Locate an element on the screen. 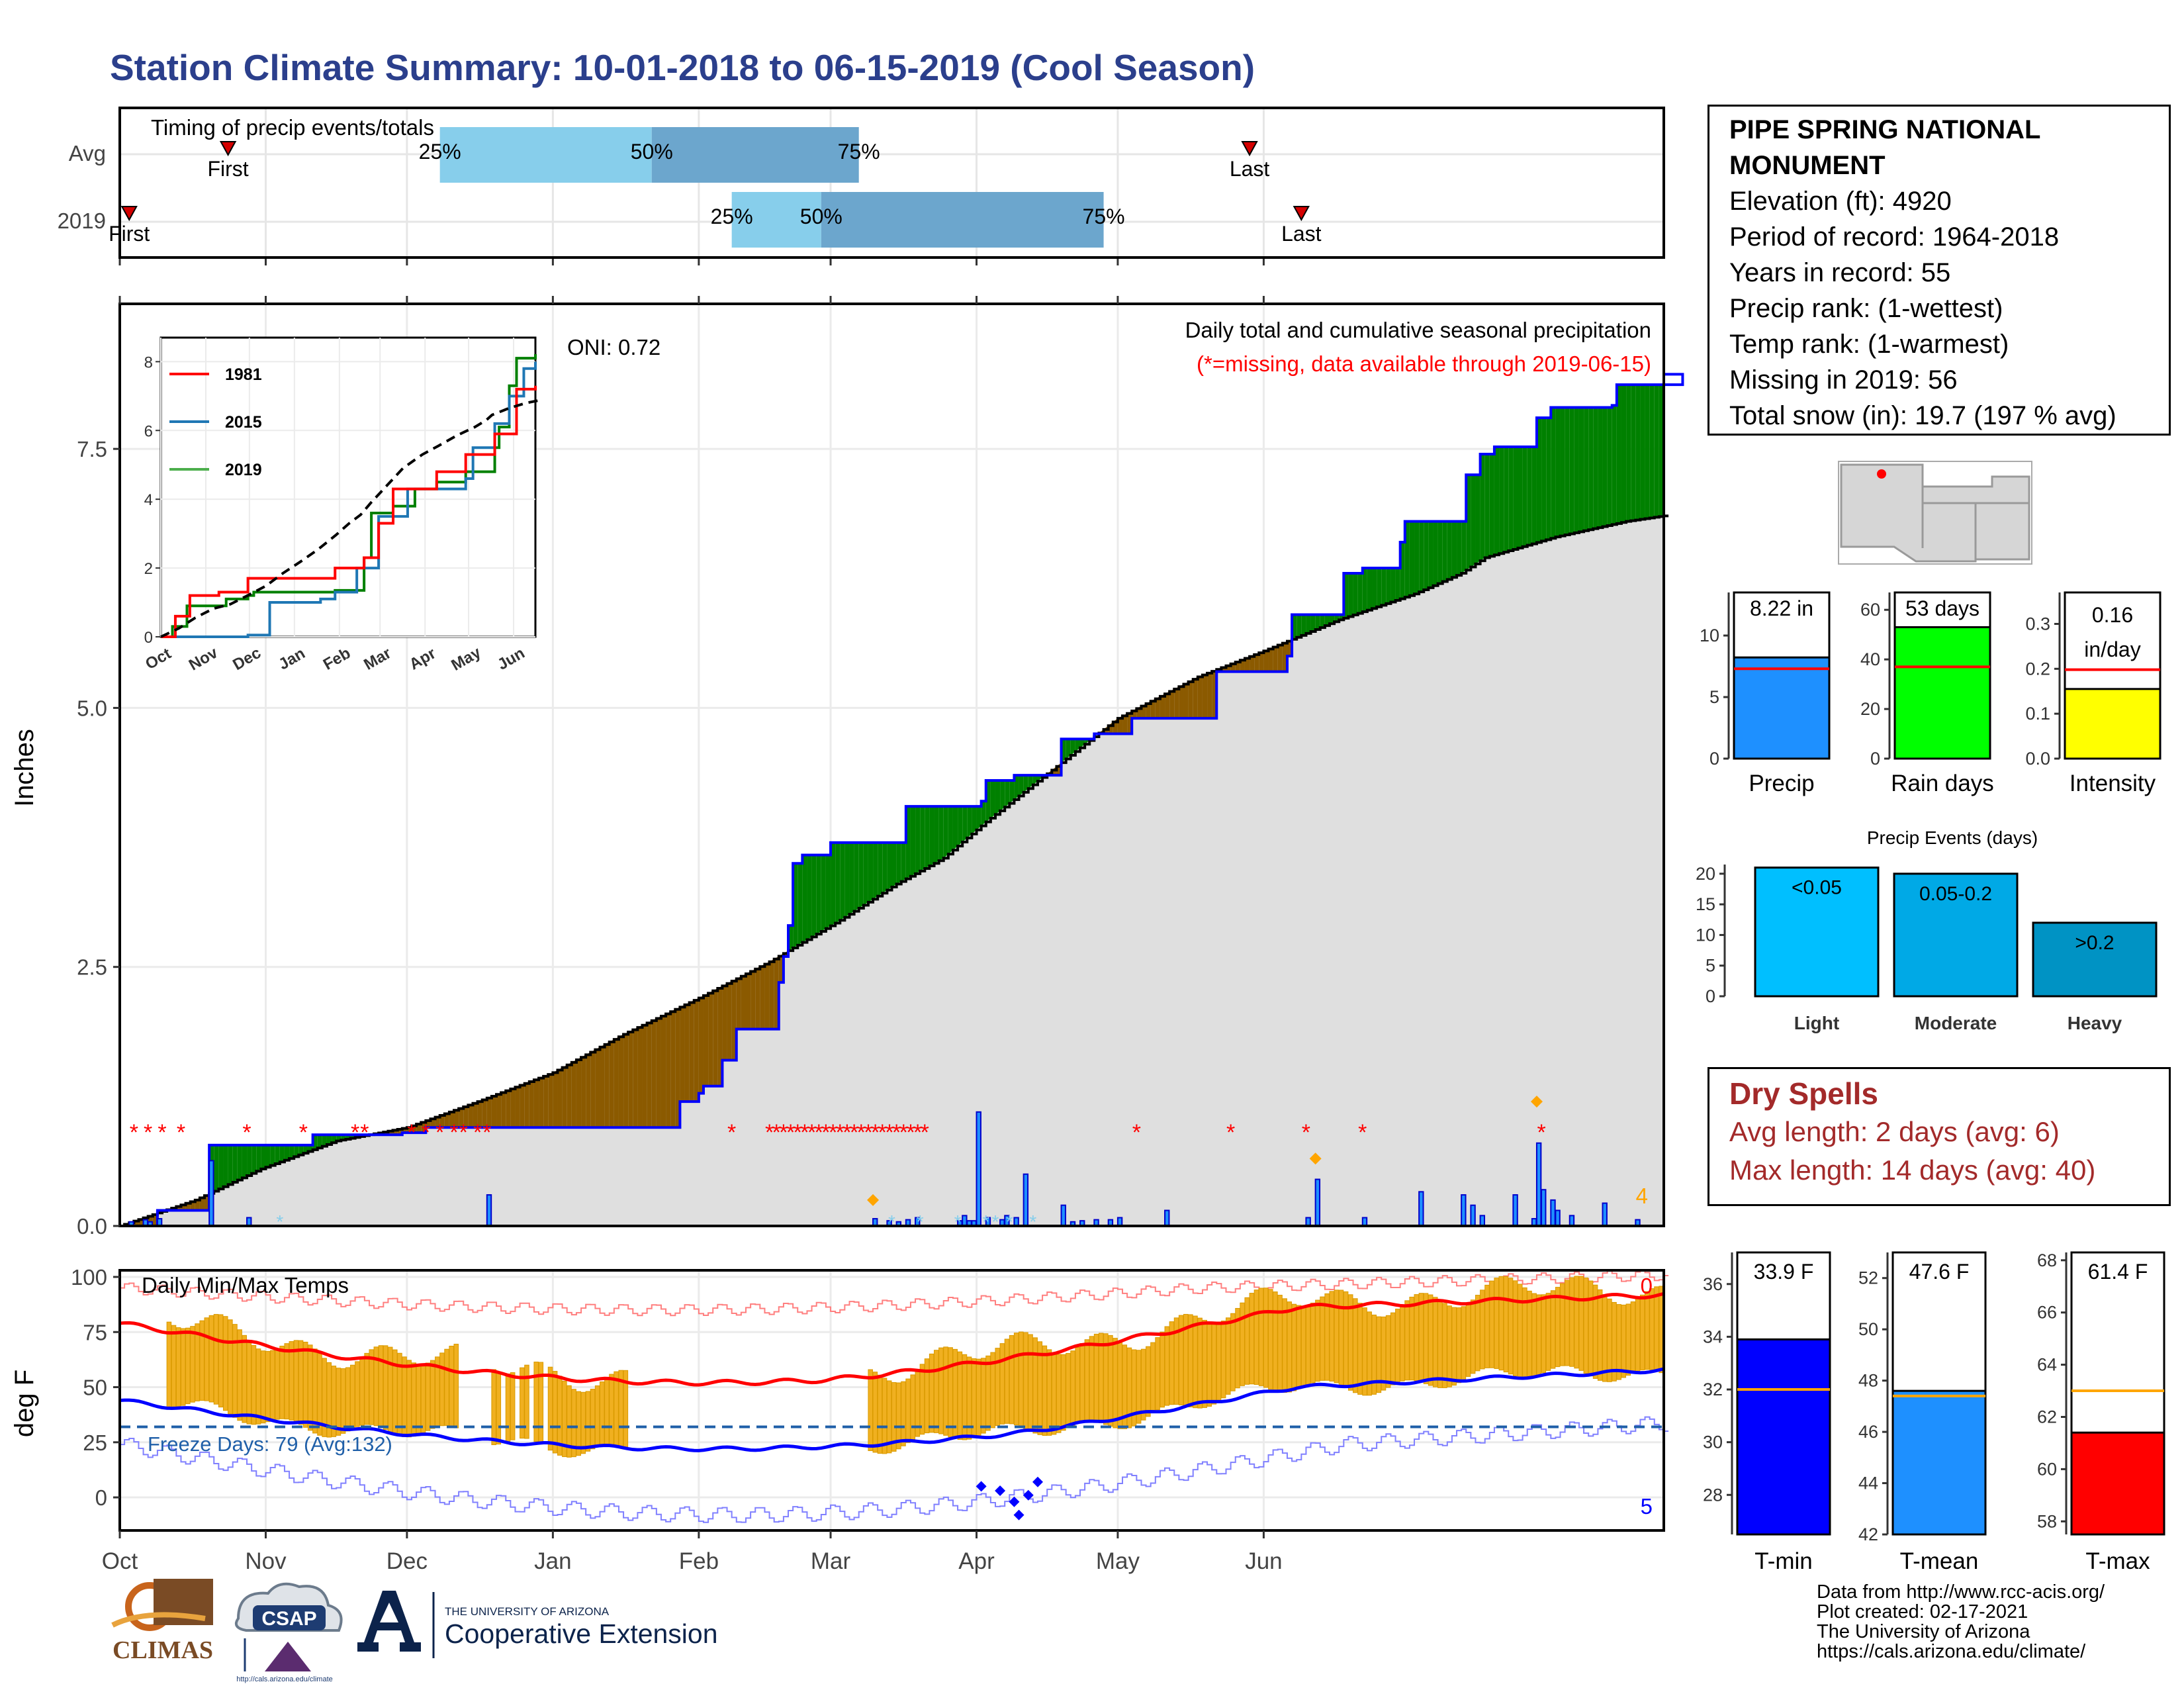 This screenshot has height=1688, width=2184. oni-label: ONI: 0.72 is located at coordinates (613, 347).